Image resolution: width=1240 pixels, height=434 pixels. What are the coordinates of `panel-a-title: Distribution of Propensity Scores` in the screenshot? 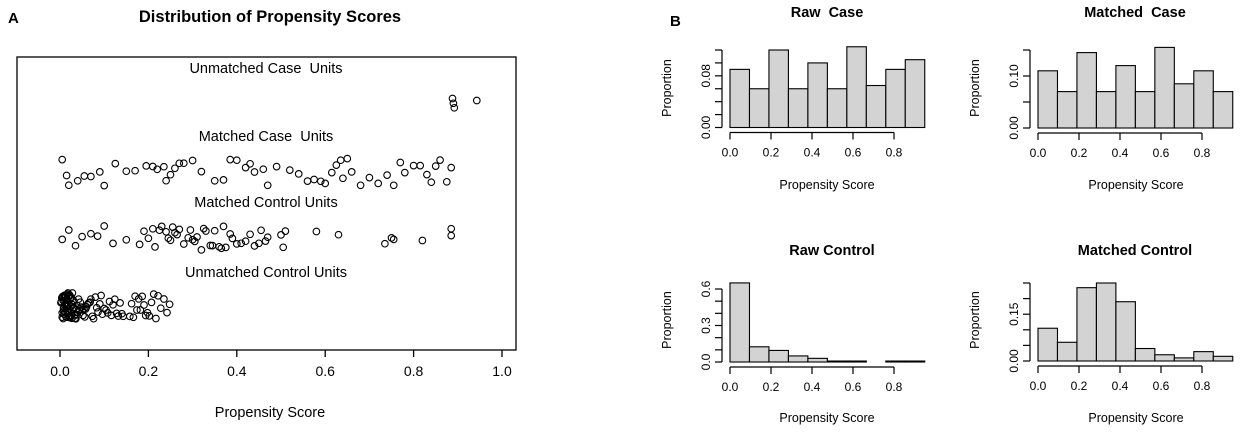 It's located at (270, 17).